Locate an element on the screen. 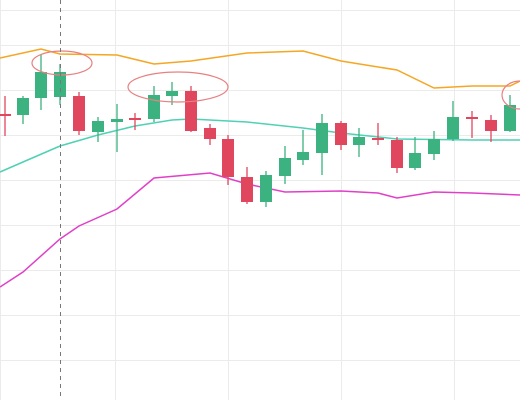 This screenshot has width=520, height=400. highlight-markers is located at coordinates (275, 80).